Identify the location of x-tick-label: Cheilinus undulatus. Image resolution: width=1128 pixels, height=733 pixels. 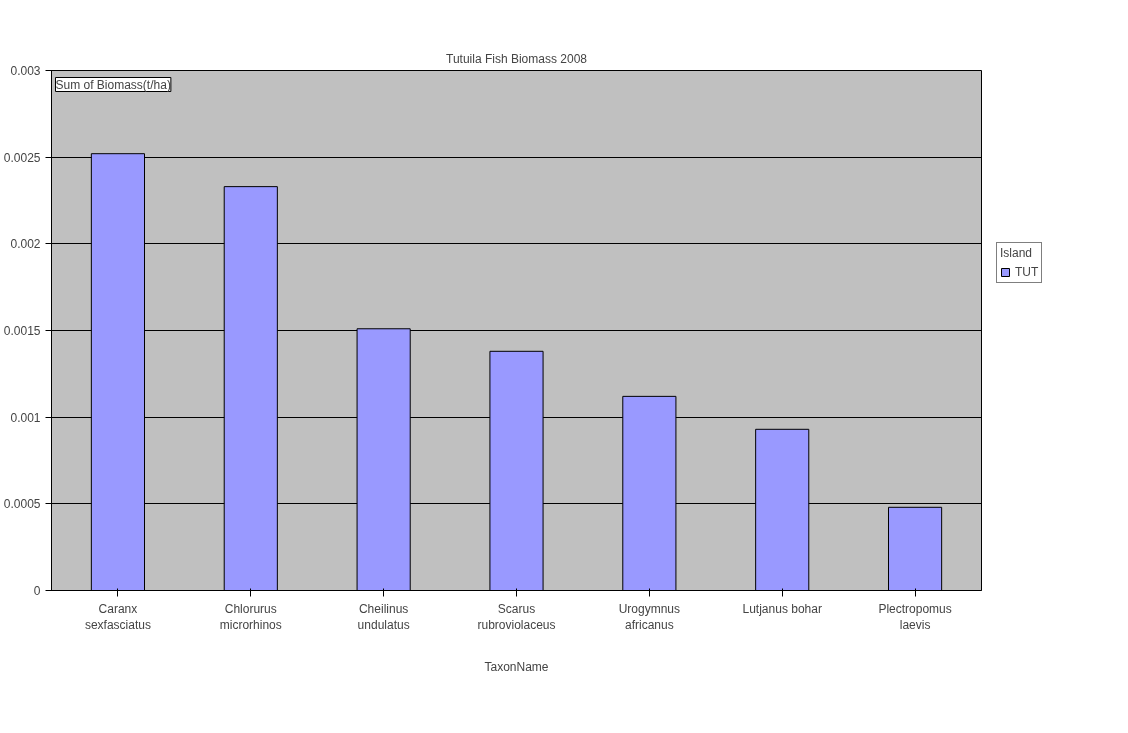
(383, 617).